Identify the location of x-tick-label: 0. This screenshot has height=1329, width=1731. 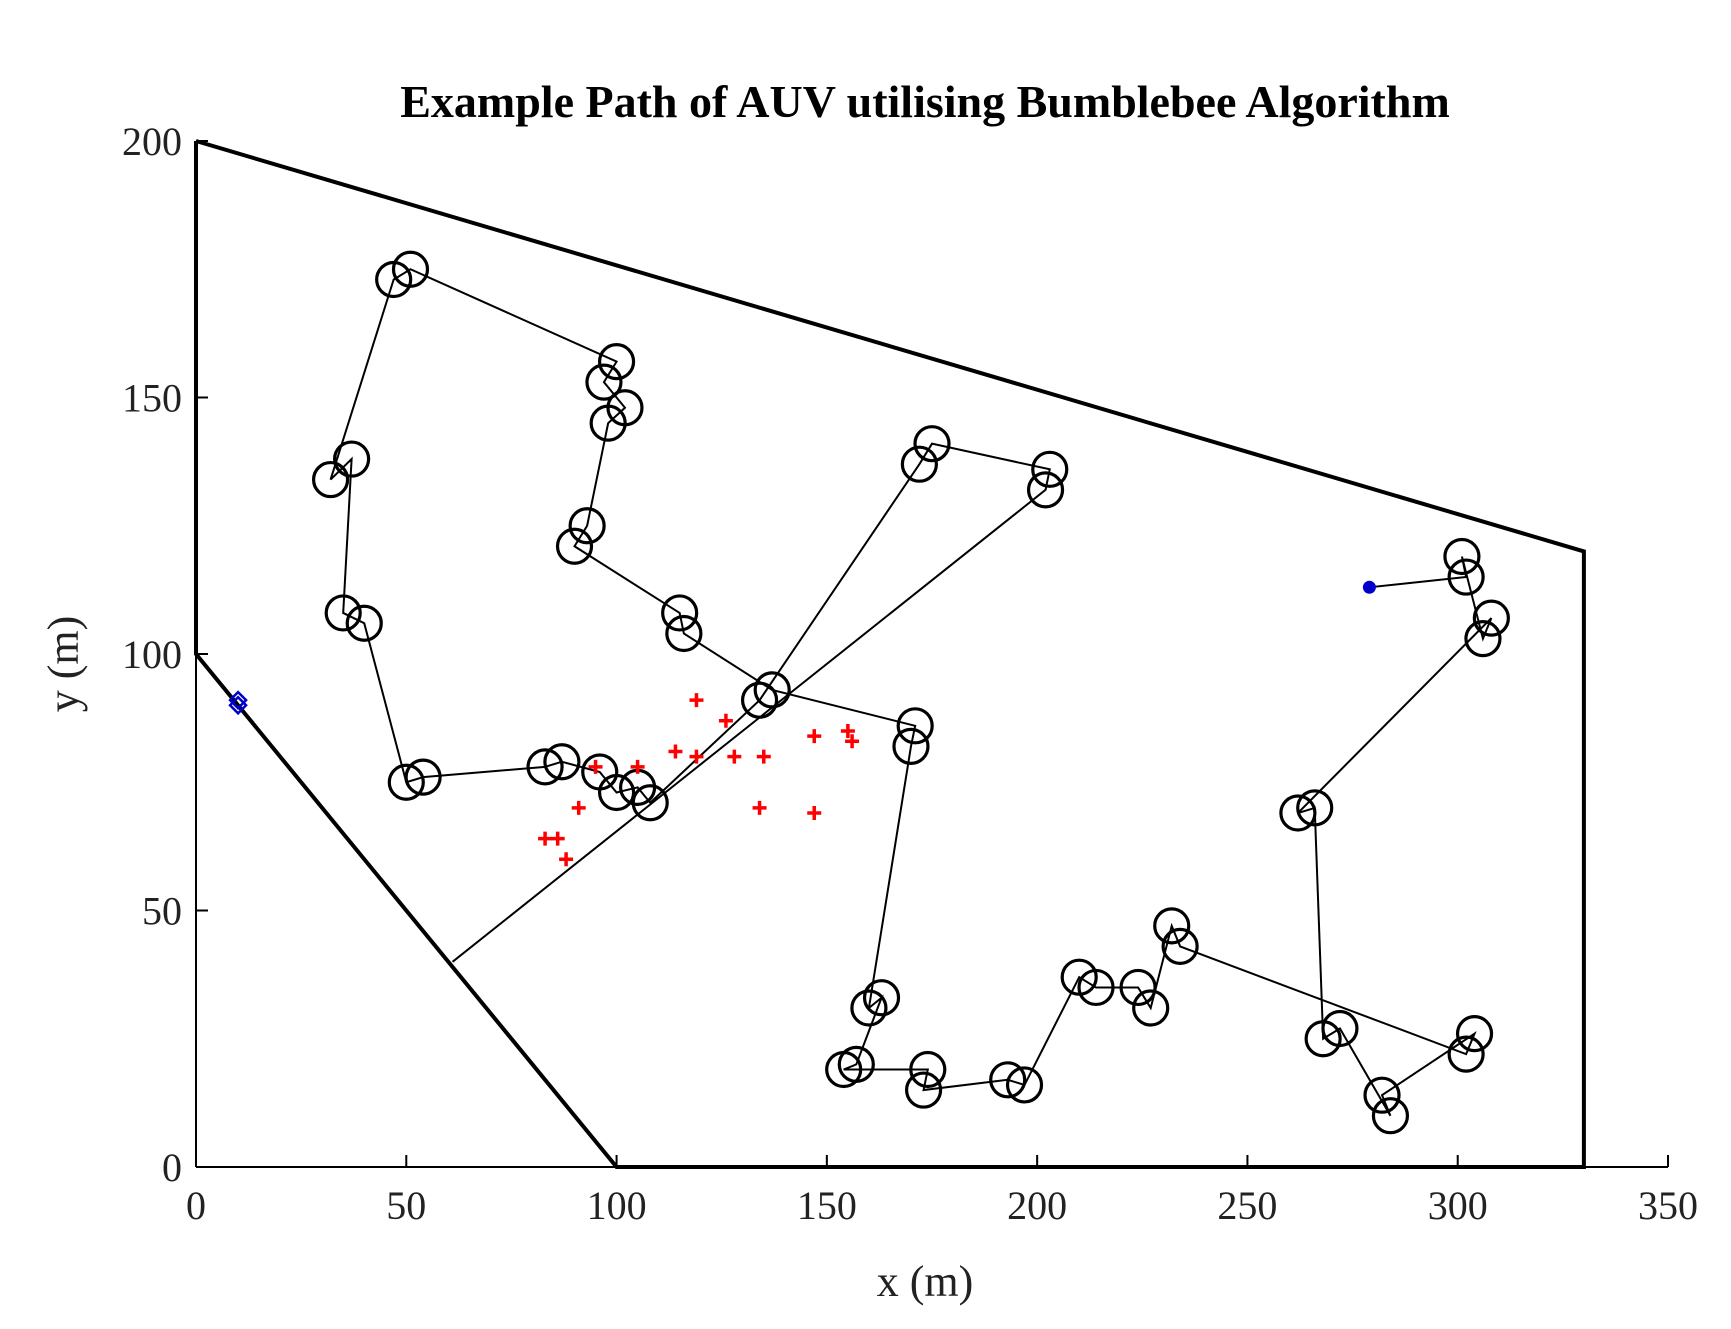
(196, 1205).